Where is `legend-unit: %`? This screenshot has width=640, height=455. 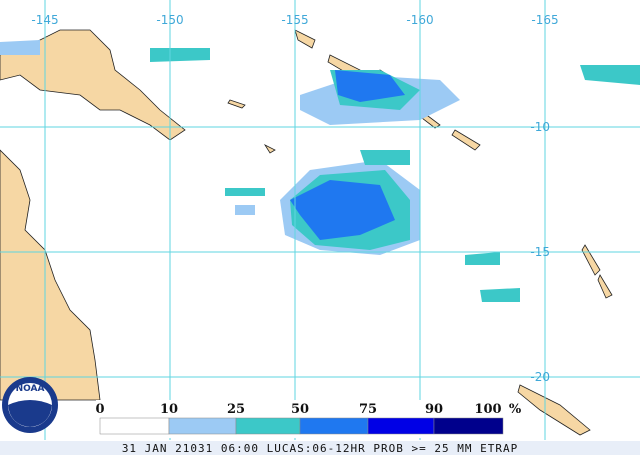
legend-unit: % is located at coordinates (515, 409).